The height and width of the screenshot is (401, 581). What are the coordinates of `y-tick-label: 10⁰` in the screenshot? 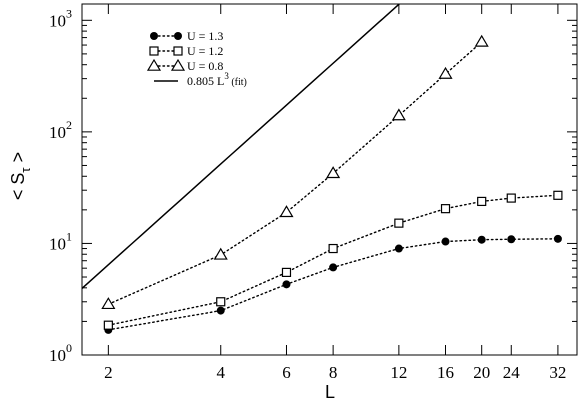 It's located at (60, 353).